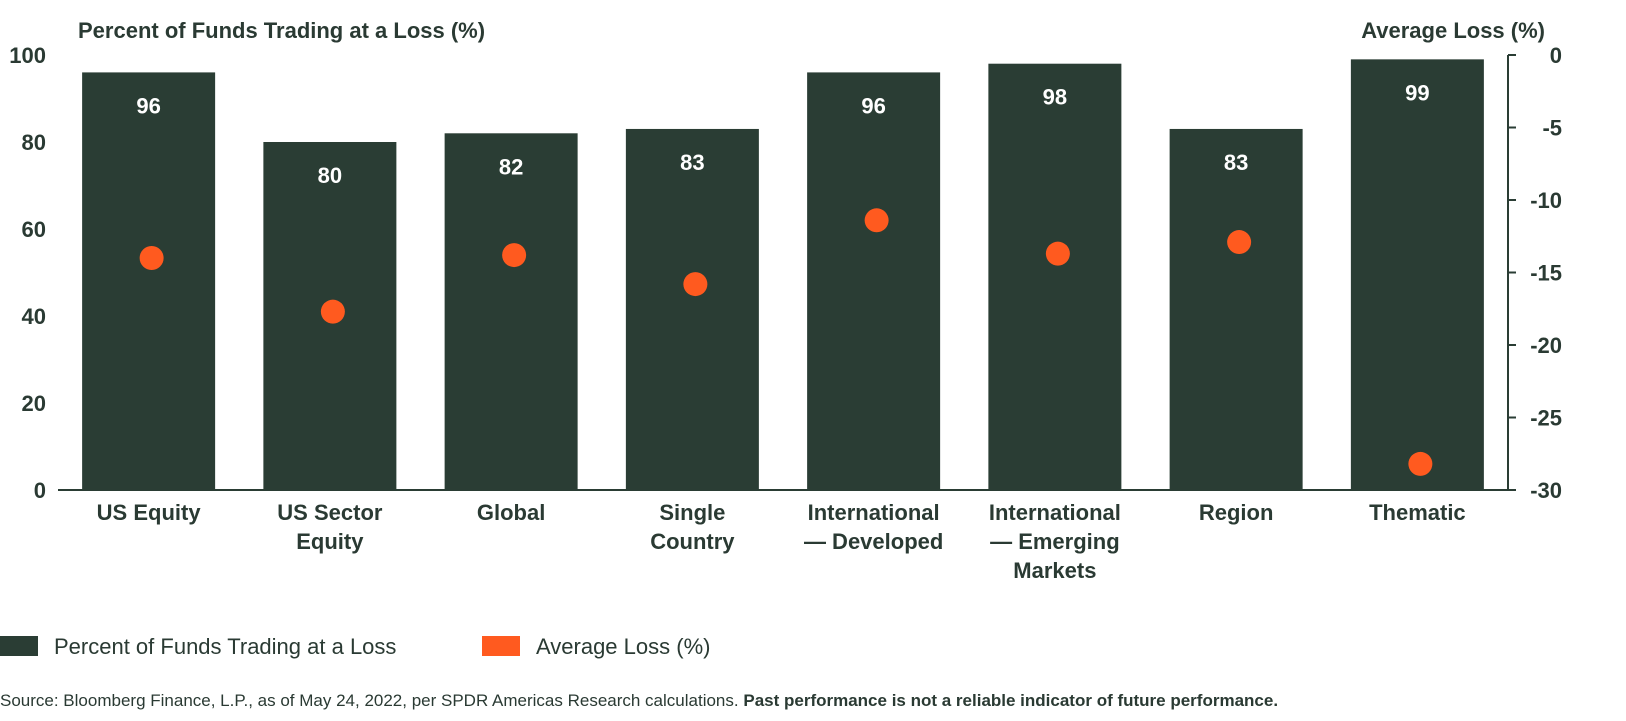 The height and width of the screenshot is (721, 1626). What do you see at coordinates (225, 646) in the screenshot?
I see `legend-label-bar: Percent of Funds Trading at a Loss` at bounding box center [225, 646].